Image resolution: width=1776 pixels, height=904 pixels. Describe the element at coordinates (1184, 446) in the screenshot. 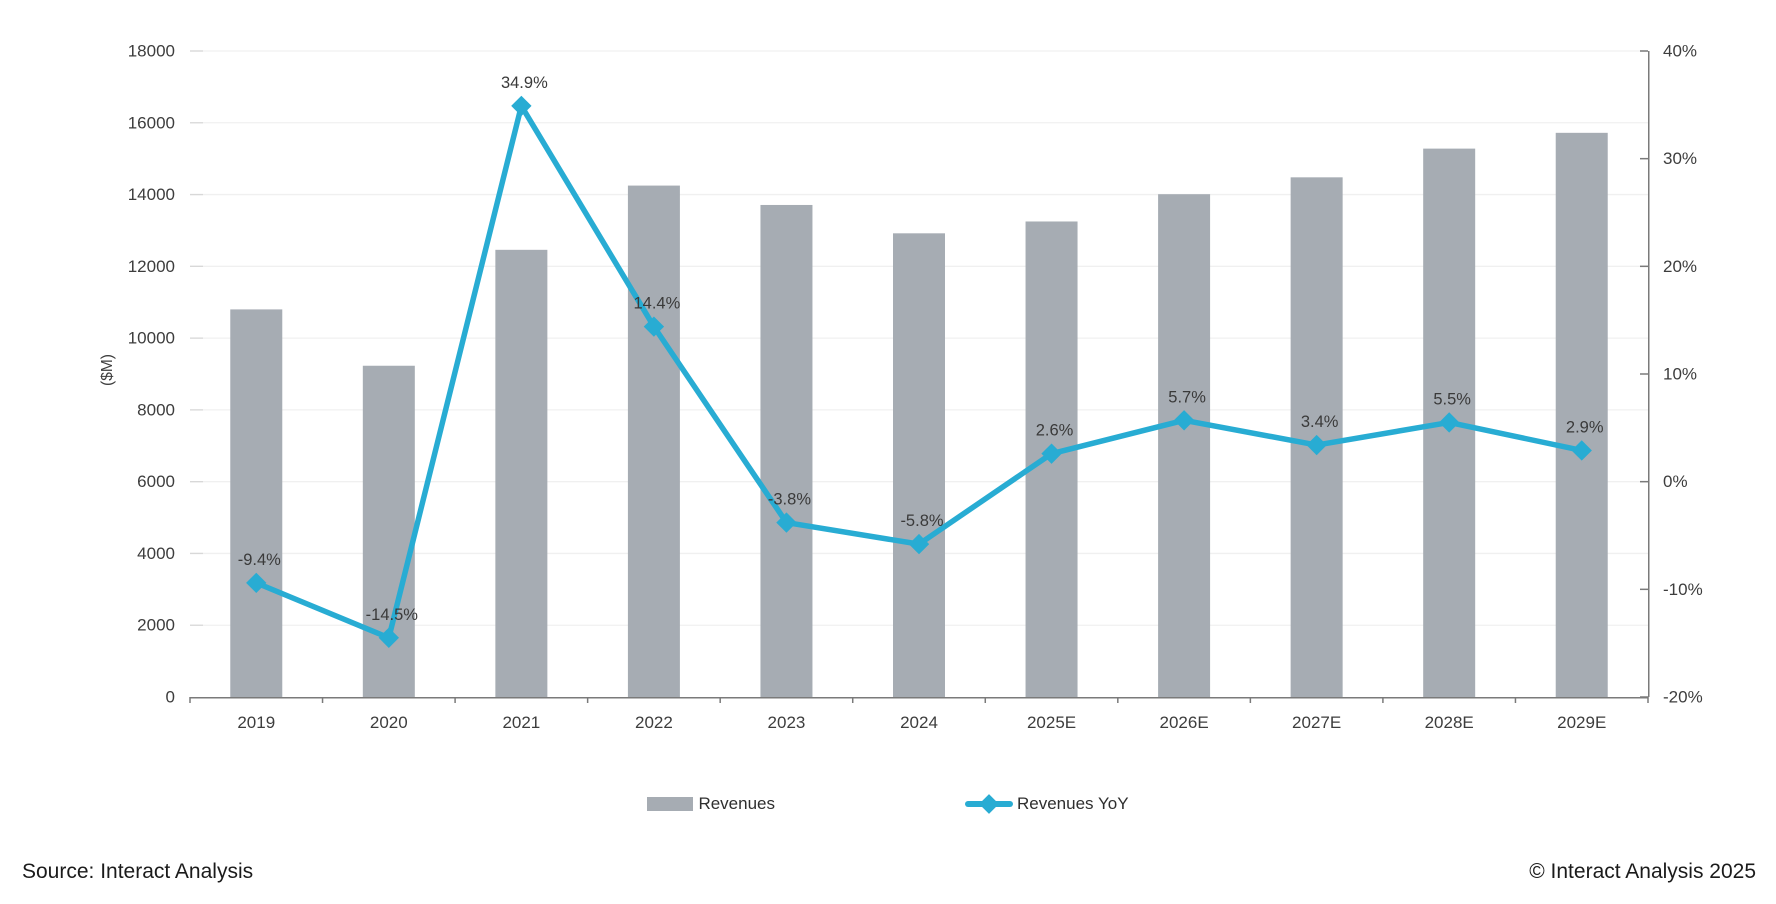

I see `bar-2026E` at that location.